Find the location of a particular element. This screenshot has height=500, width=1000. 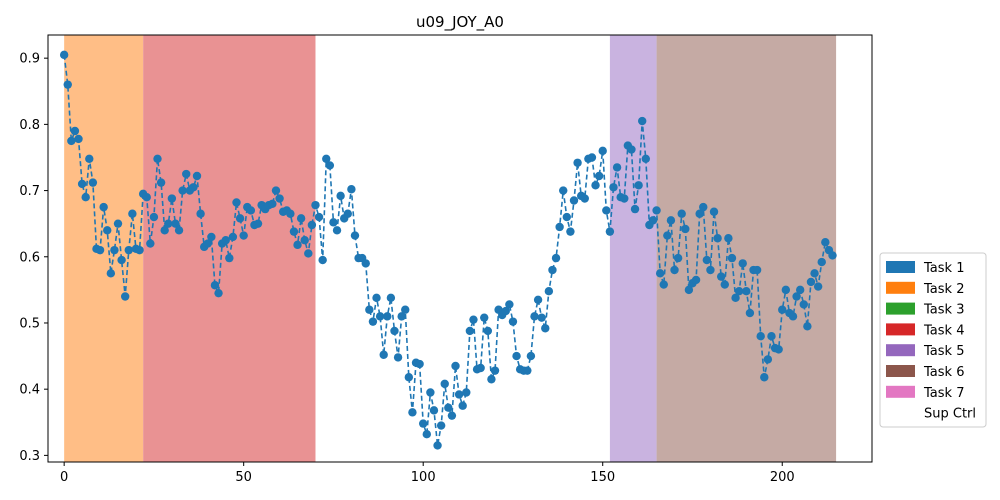

y-axis-ticks: 0.3 0.4 0.5 0.6 0.7 0.8 0.9 is located at coordinates (33, 258).